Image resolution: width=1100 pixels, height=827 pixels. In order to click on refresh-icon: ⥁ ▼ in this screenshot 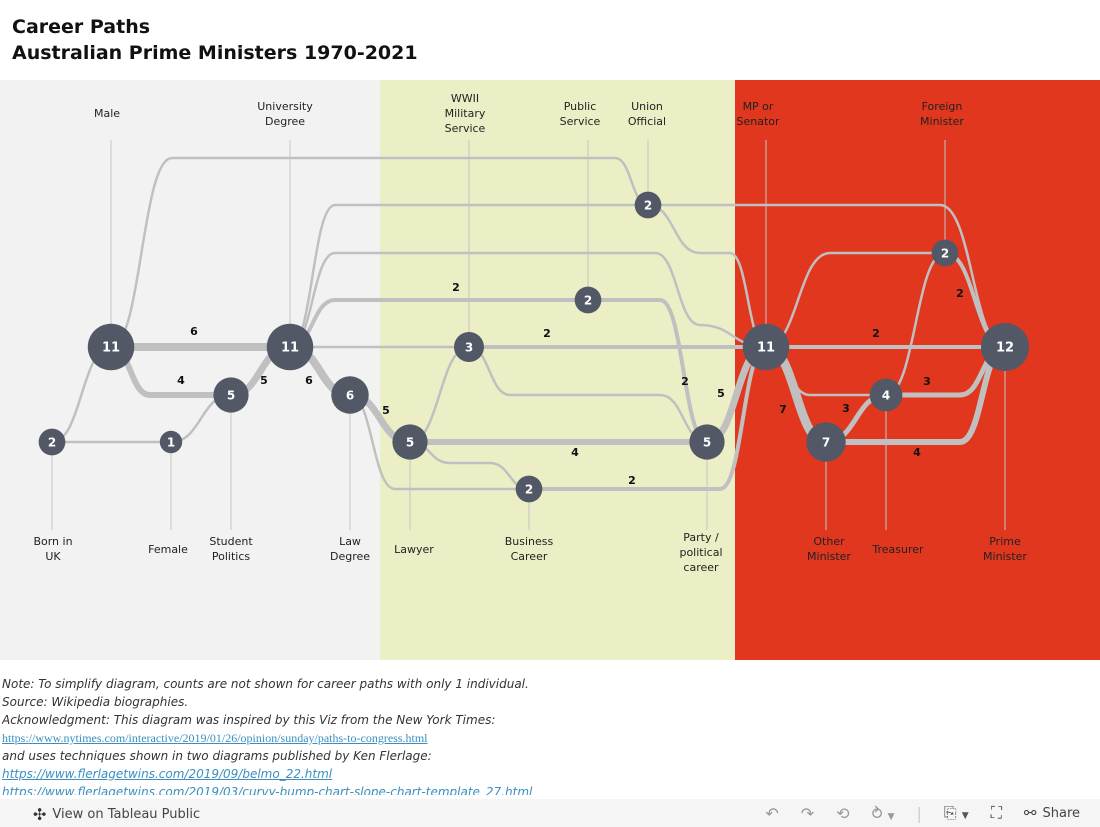, I will do `click(883, 813)`.